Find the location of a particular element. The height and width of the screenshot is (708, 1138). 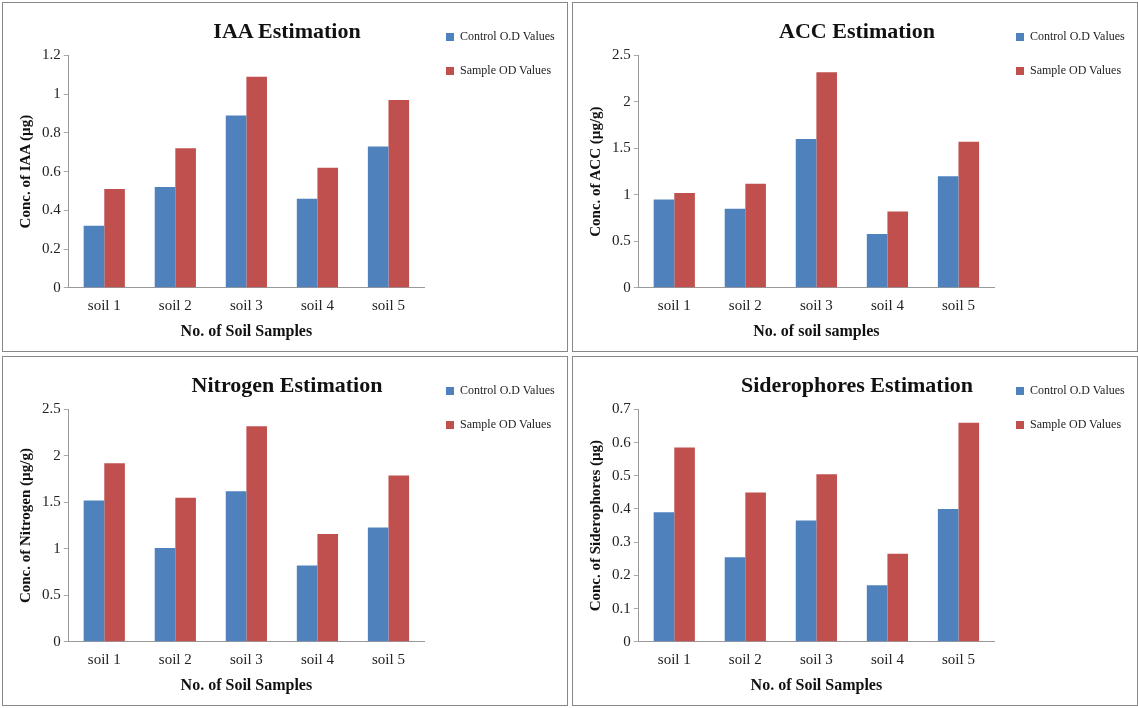

chart-title: IAA Estimation is located at coordinates (287, 30).